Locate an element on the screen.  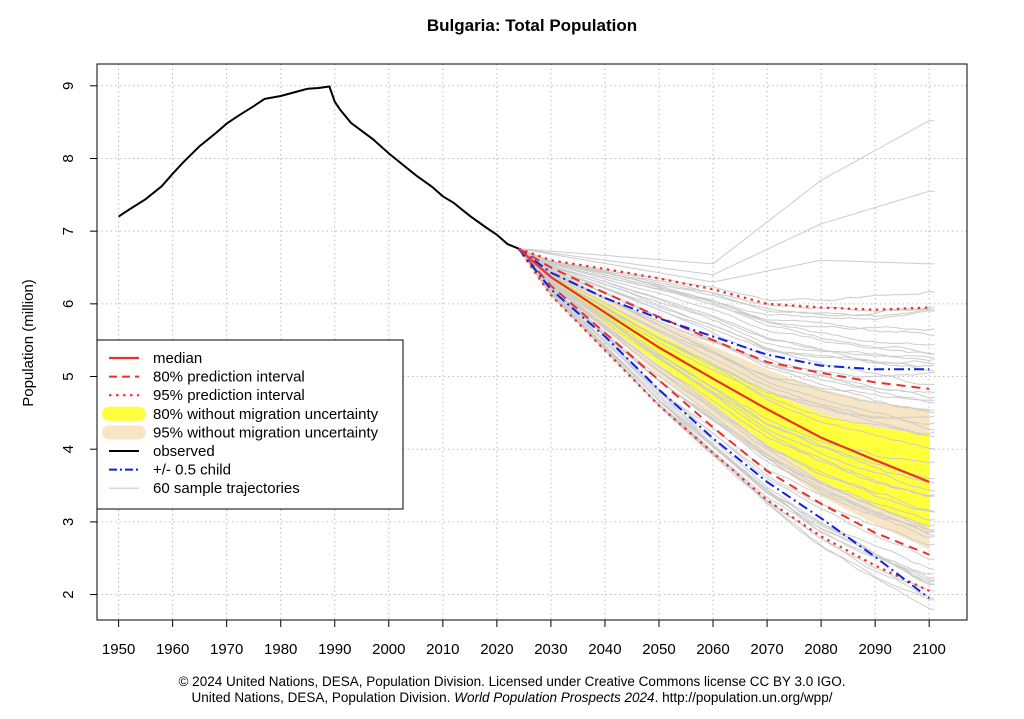
x-tick-label: 2020 is located at coordinates (496, 649).